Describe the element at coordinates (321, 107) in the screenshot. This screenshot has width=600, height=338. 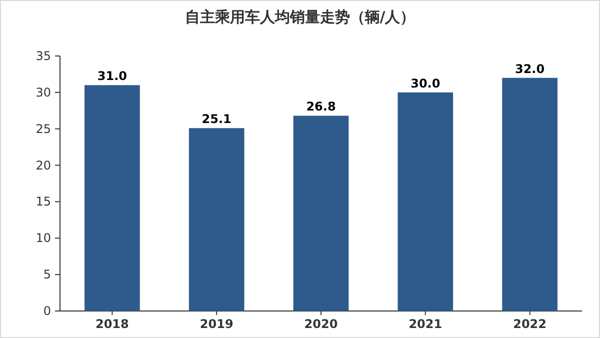
I see `data-label: 26.8` at that location.